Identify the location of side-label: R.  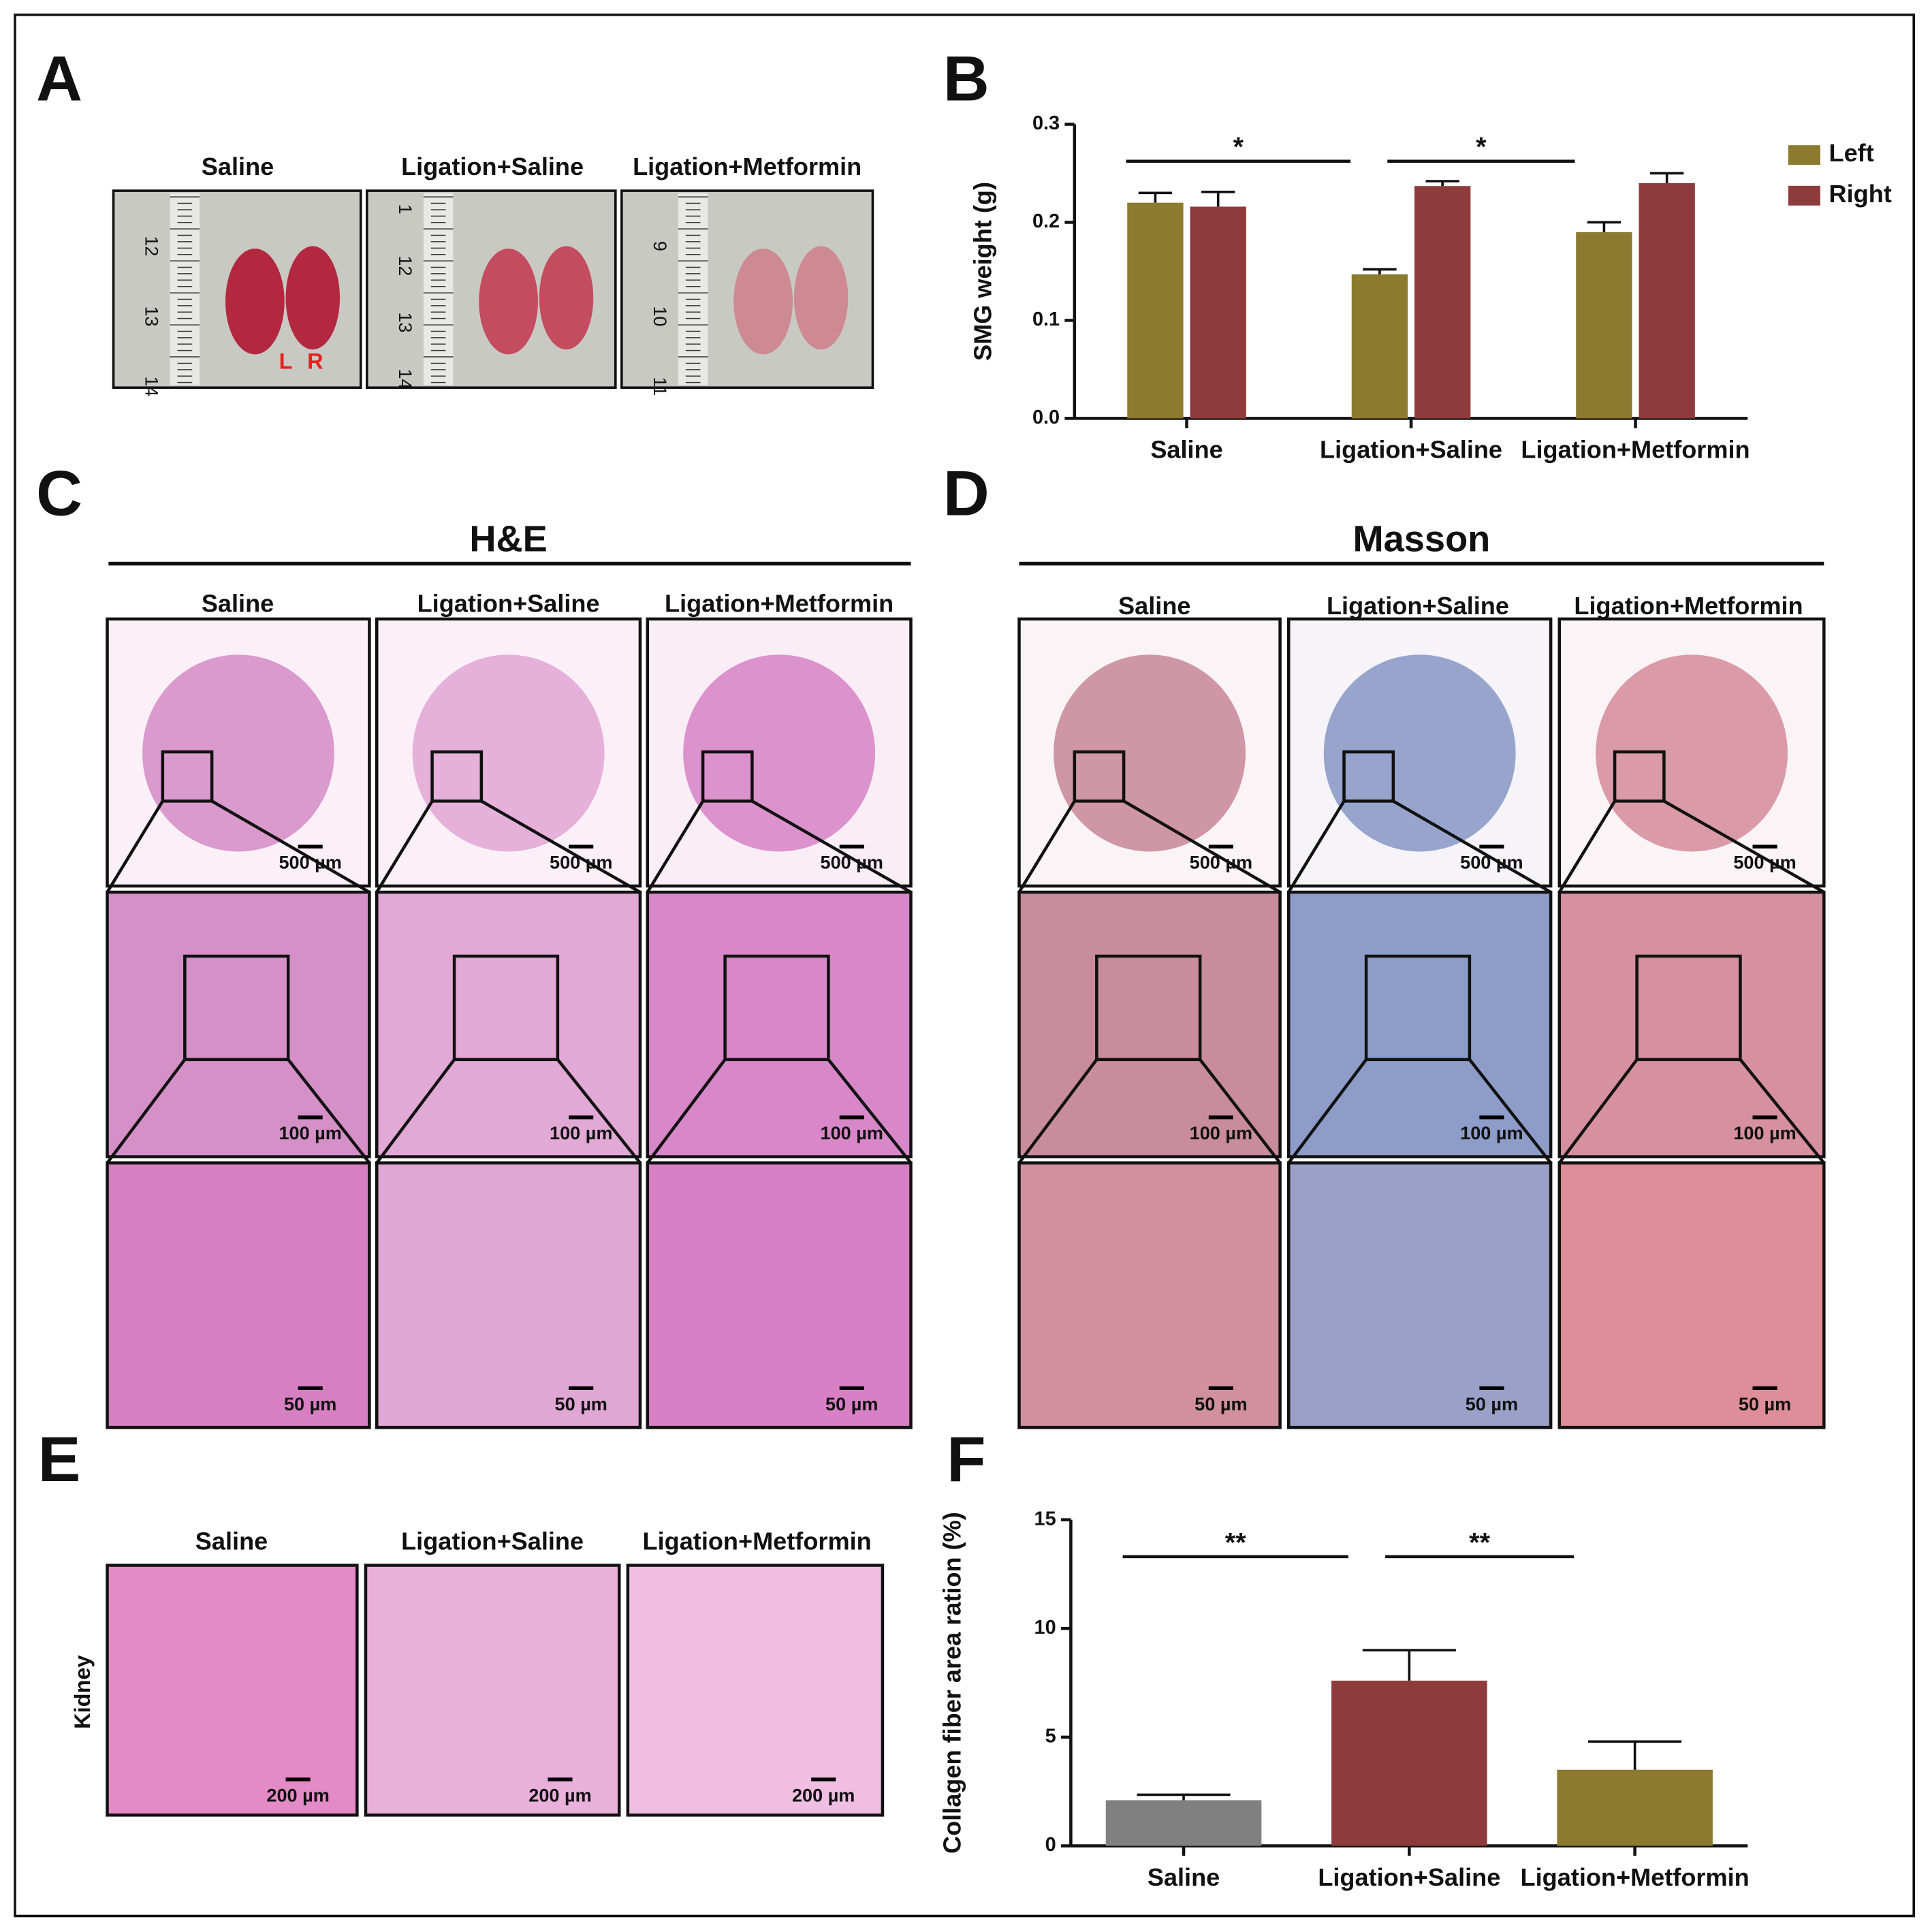
(315, 361).